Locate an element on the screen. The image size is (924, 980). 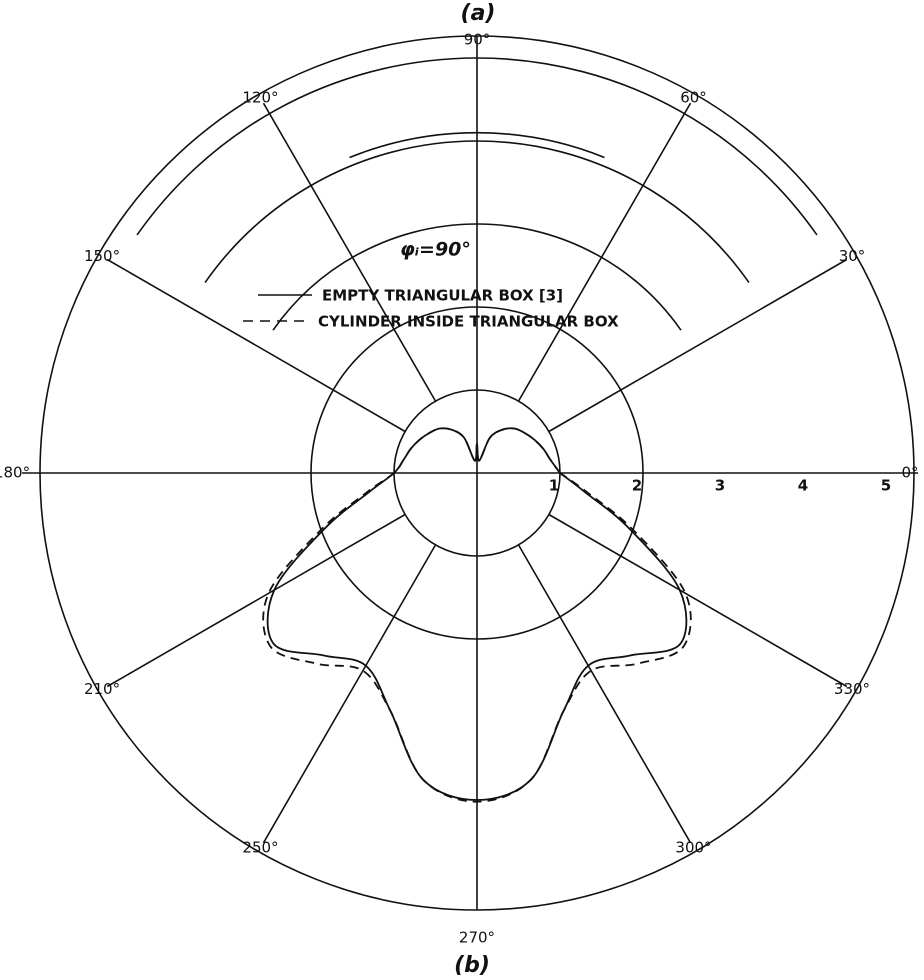
angle-label: 330° is located at coordinates (852, 689).